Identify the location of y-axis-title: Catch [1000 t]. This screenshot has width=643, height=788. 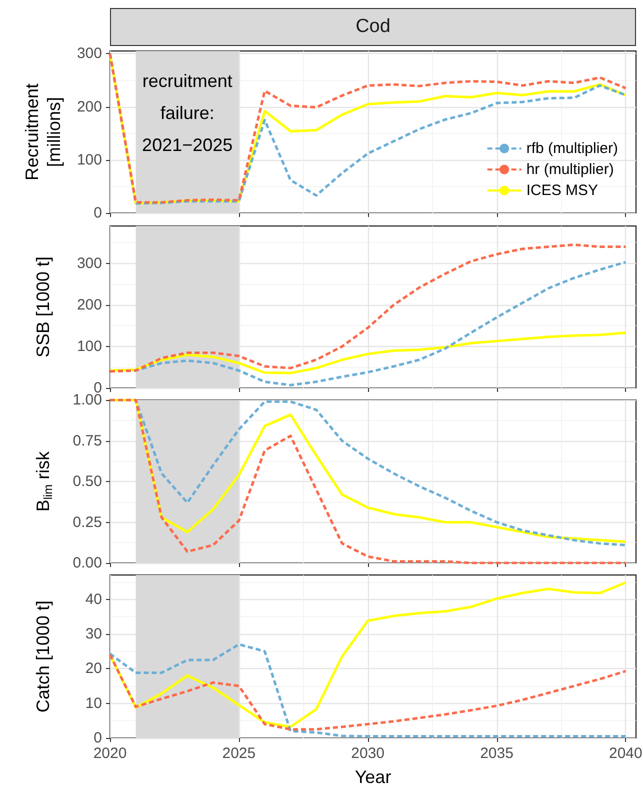
(43, 656).